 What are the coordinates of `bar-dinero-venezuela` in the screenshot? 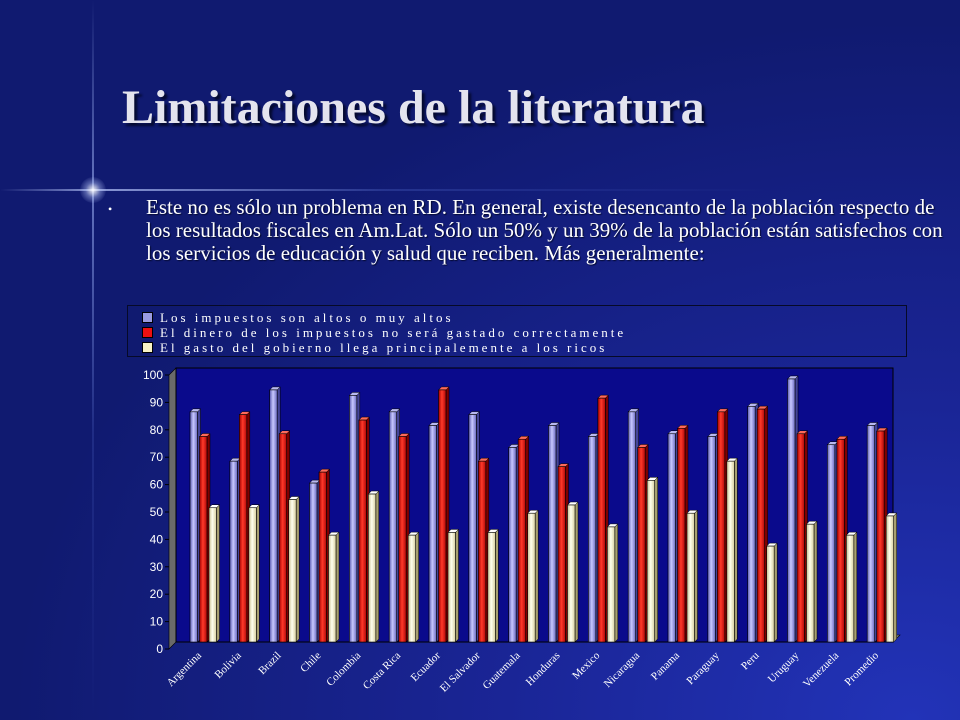 It's located at (840, 540).